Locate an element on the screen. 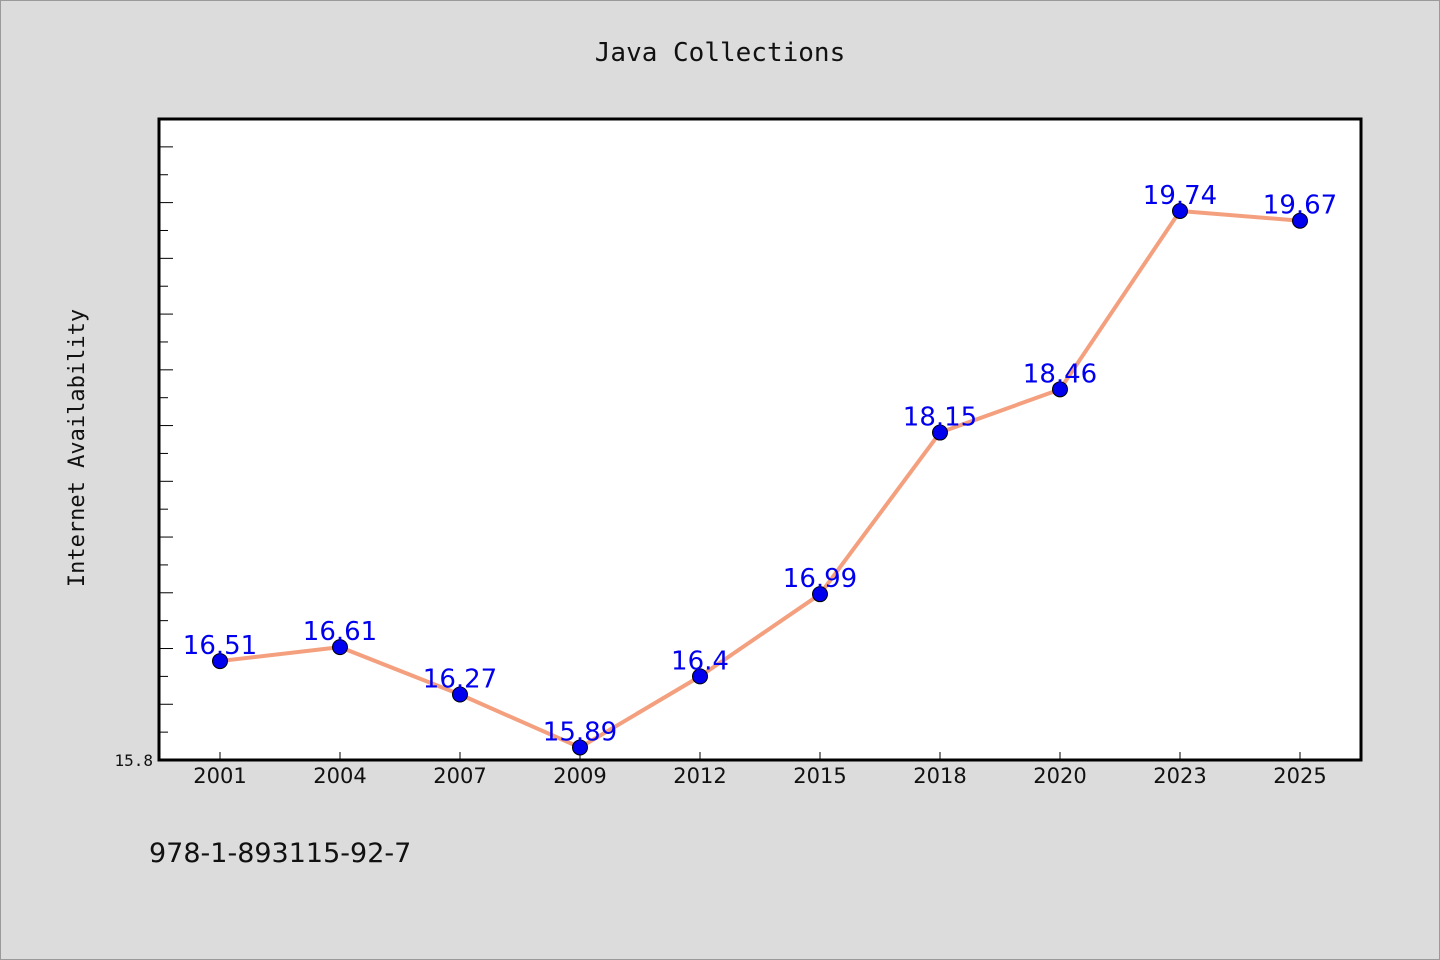 The width and height of the screenshot is (1440, 960). x-tick-label: 2020 is located at coordinates (1059, 776).